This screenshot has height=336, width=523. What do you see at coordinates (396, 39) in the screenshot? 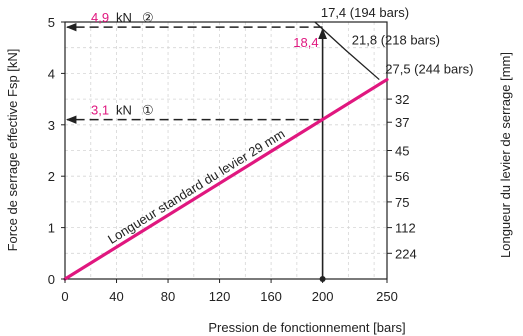
I see `boundary-label: 21,8 (218 bars)` at bounding box center [396, 39].